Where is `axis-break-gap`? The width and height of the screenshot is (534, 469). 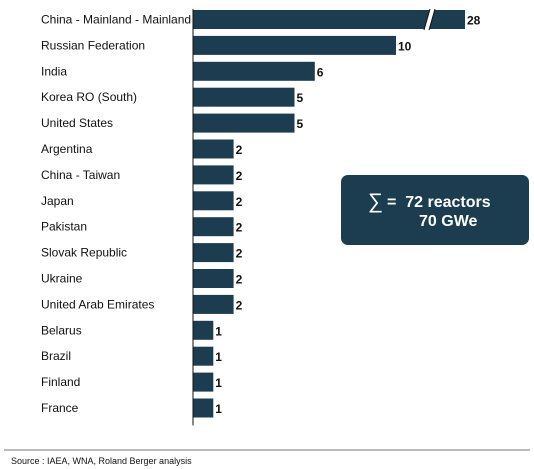 axis-break-gap is located at coordinates (429, 19).